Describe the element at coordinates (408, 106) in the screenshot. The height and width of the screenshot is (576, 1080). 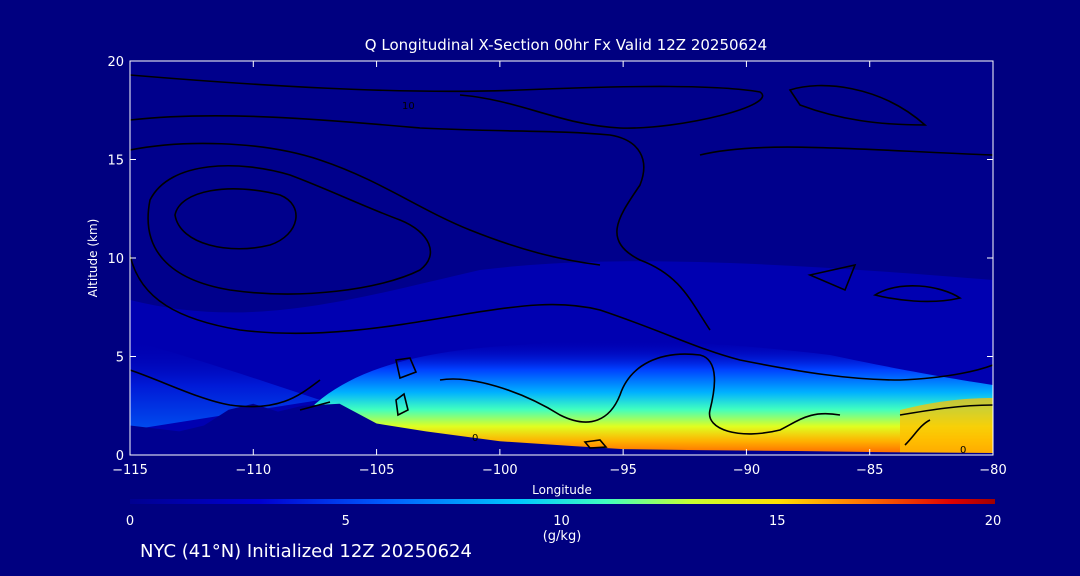
I see `contour-label: 10` at that location.